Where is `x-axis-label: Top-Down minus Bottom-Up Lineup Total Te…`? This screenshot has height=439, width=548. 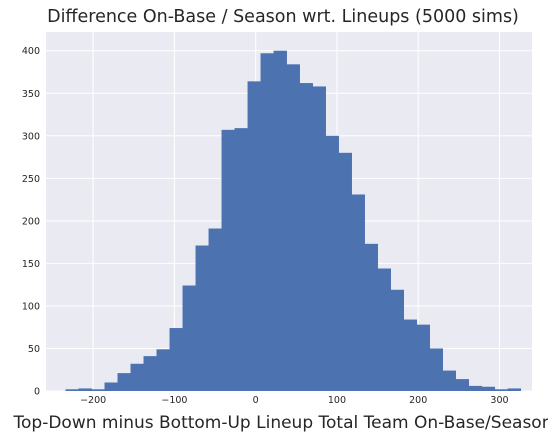
x-axis-label: Top-Down minus Bottom-Up Lineup Total Te… is located at coordinates (280, 423).